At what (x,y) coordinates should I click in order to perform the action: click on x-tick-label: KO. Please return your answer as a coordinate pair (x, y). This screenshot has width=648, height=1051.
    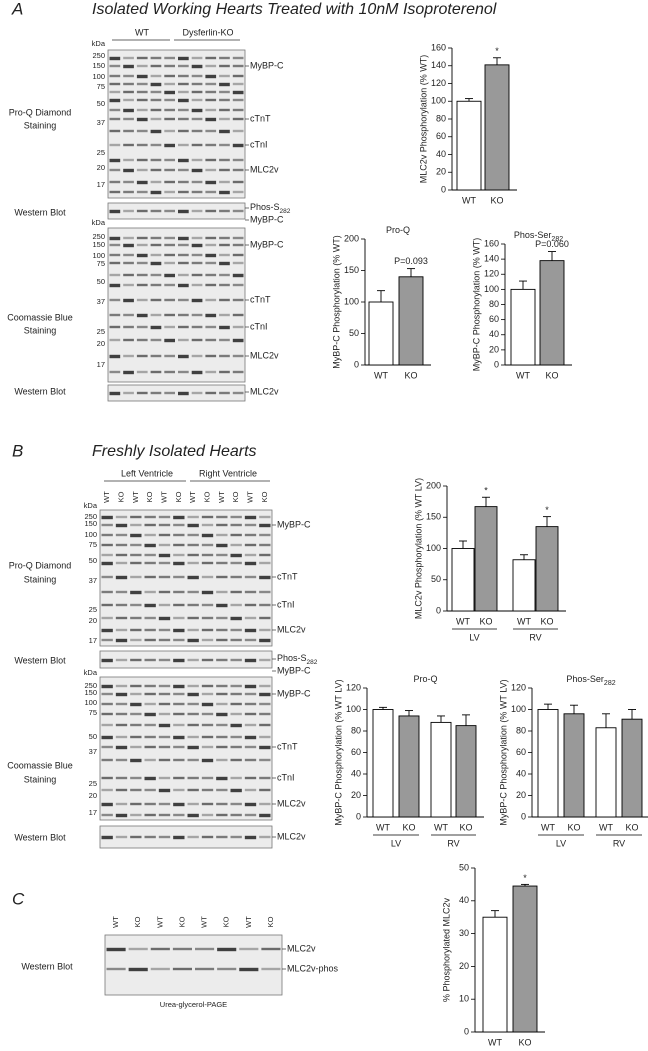
    Looking at the image, I should click on (465, 827).